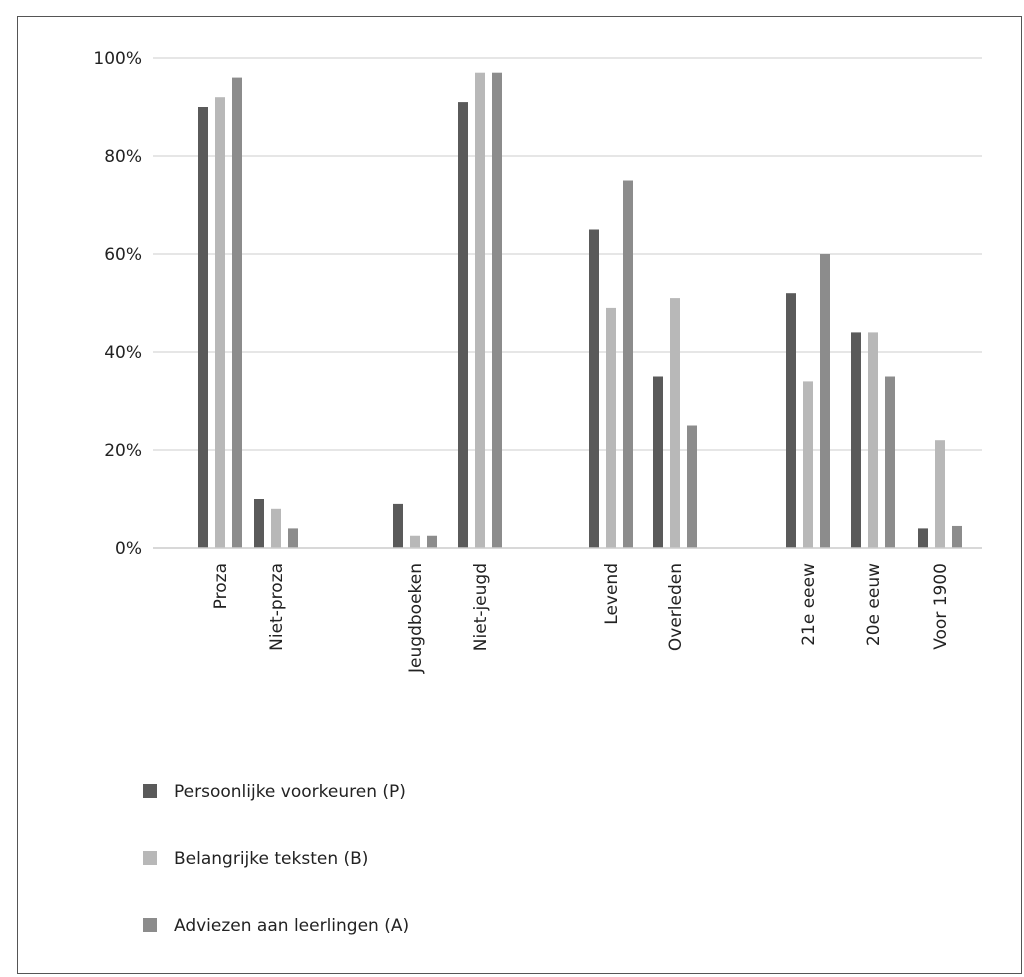  I want to click on legend-label: Adviezen aan leerlingen (A), so click(291, 926).